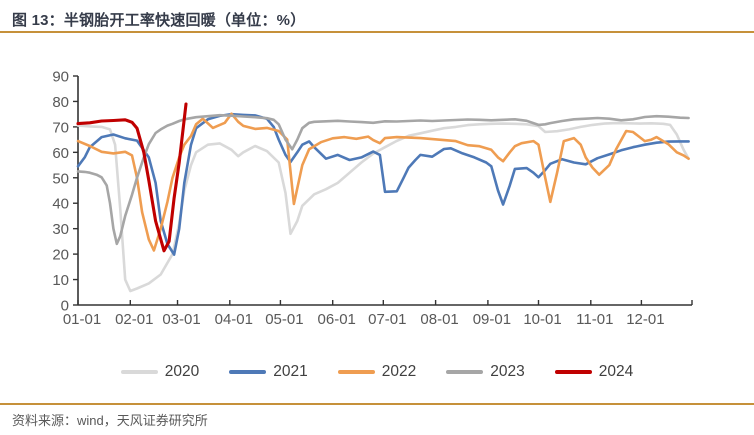  What do you see at coordinates (60, 102) in the screenshot?
I see `y-tick-label: 80` at bounding box center [60, 102].